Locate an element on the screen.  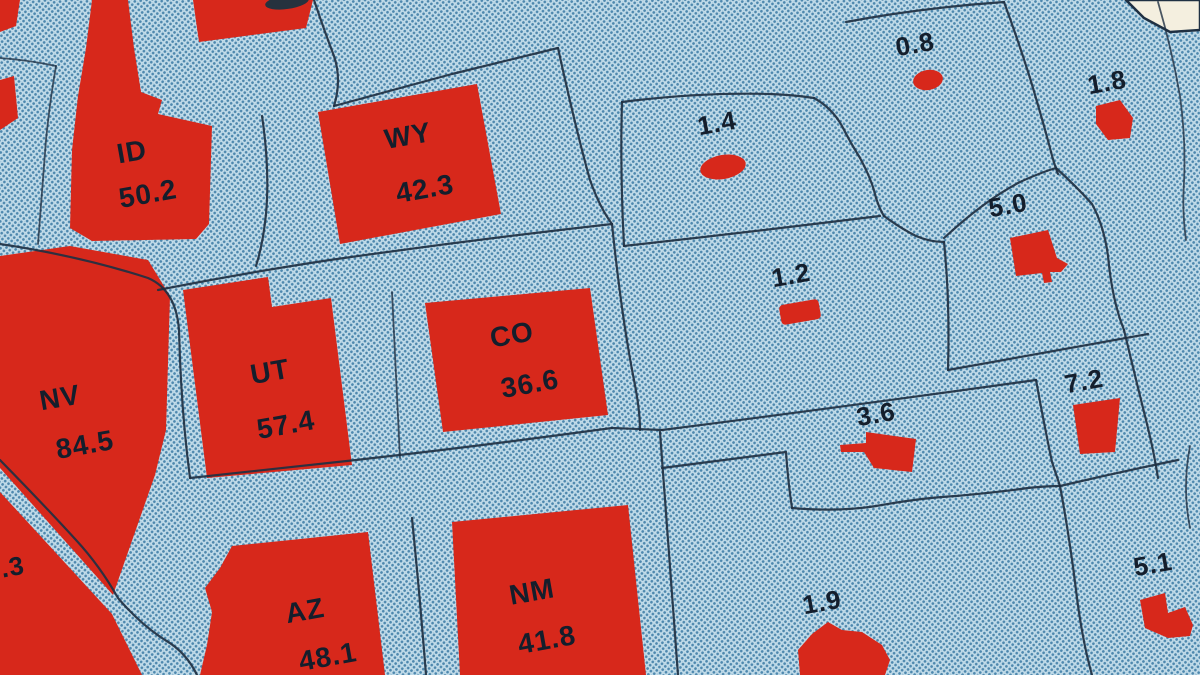
border-iowa-north is located at coordinates (925, 12).